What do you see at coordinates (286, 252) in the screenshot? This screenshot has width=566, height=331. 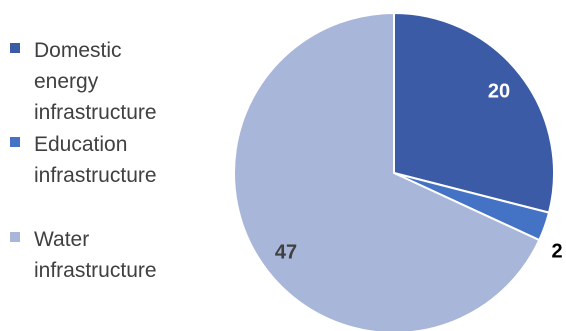 I see `pie-data-label: 47` at bounding box center [286, 252].